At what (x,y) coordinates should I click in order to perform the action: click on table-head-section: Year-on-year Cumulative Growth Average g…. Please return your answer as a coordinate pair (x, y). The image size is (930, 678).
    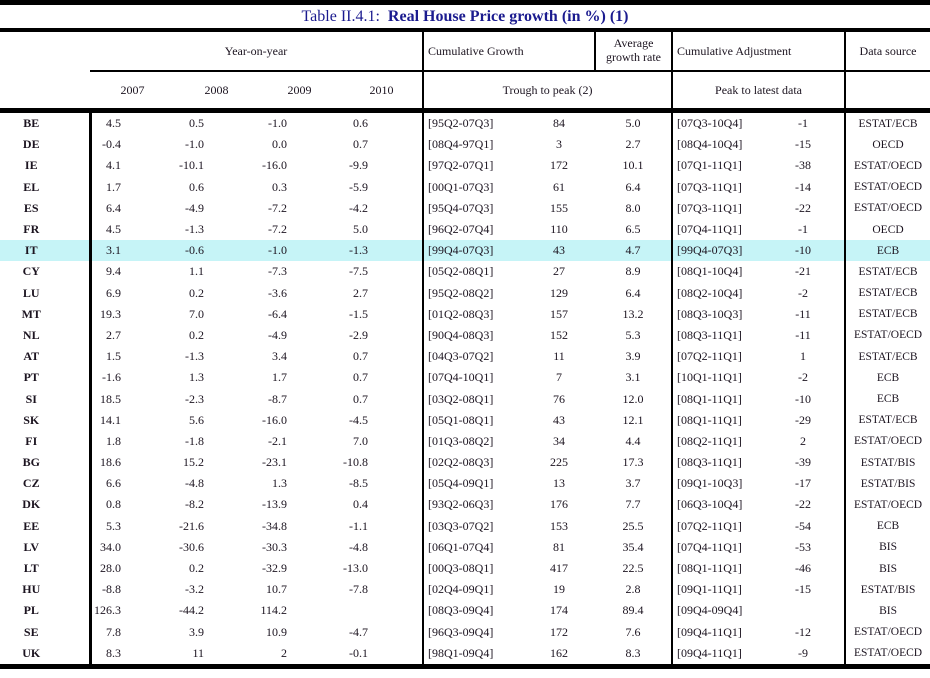
    Looking at the image, I should click on (465, 72).